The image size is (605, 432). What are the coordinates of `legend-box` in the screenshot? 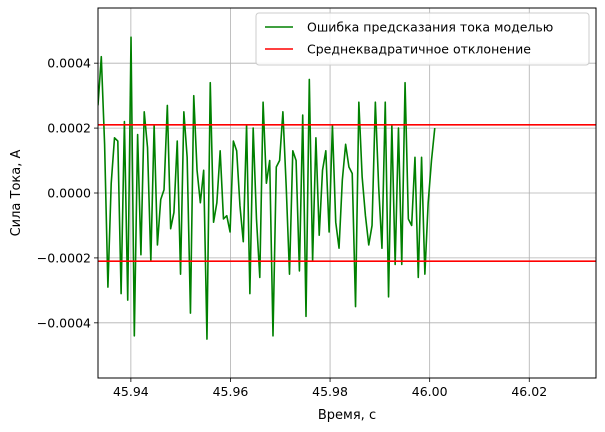 It's located at (422, 39).